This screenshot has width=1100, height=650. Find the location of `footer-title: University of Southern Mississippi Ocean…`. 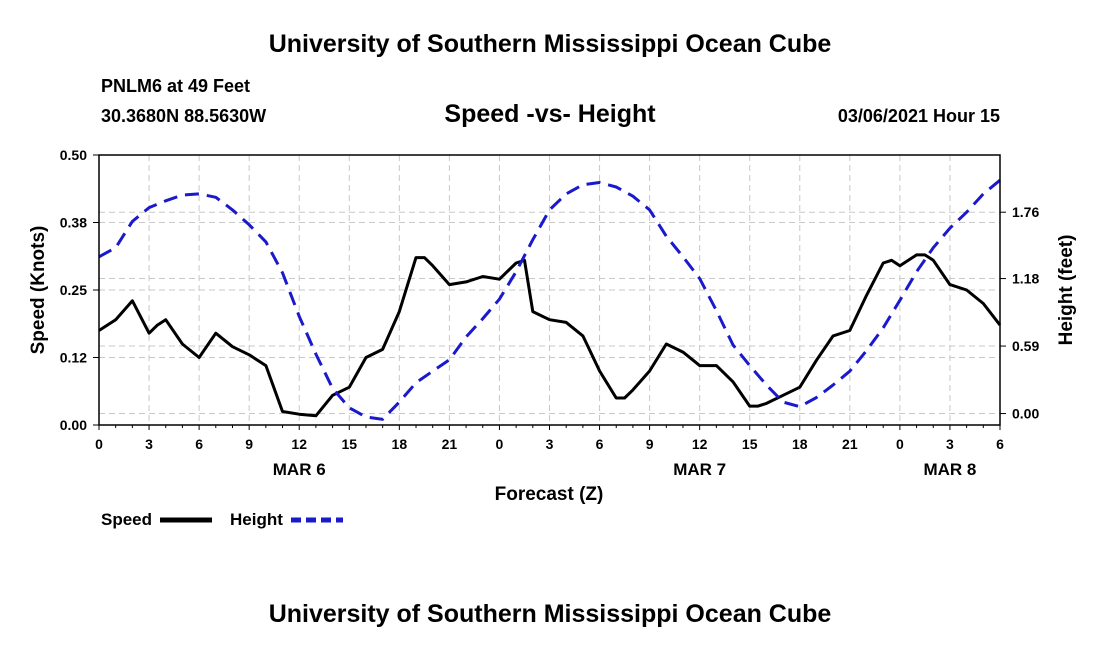

footer-title: University of Southern Mississippi Ocean… is located at coordinates (550, 614).